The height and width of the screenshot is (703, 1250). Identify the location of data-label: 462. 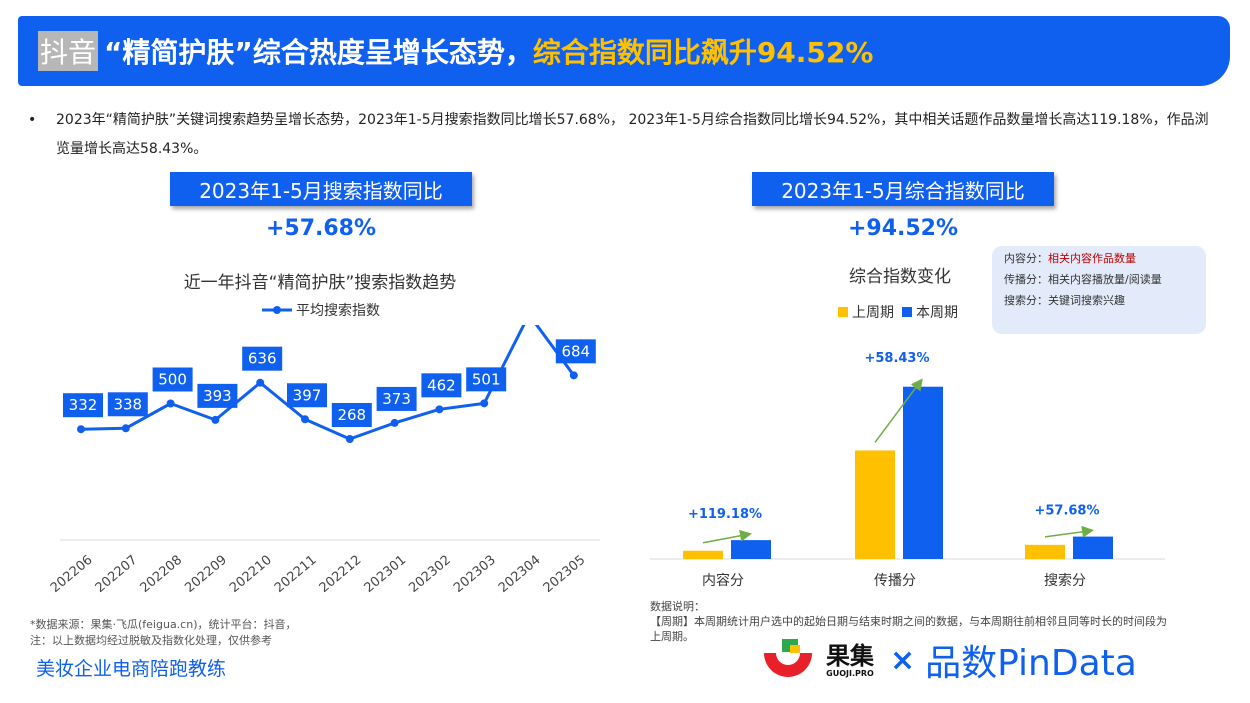
(441, 385).